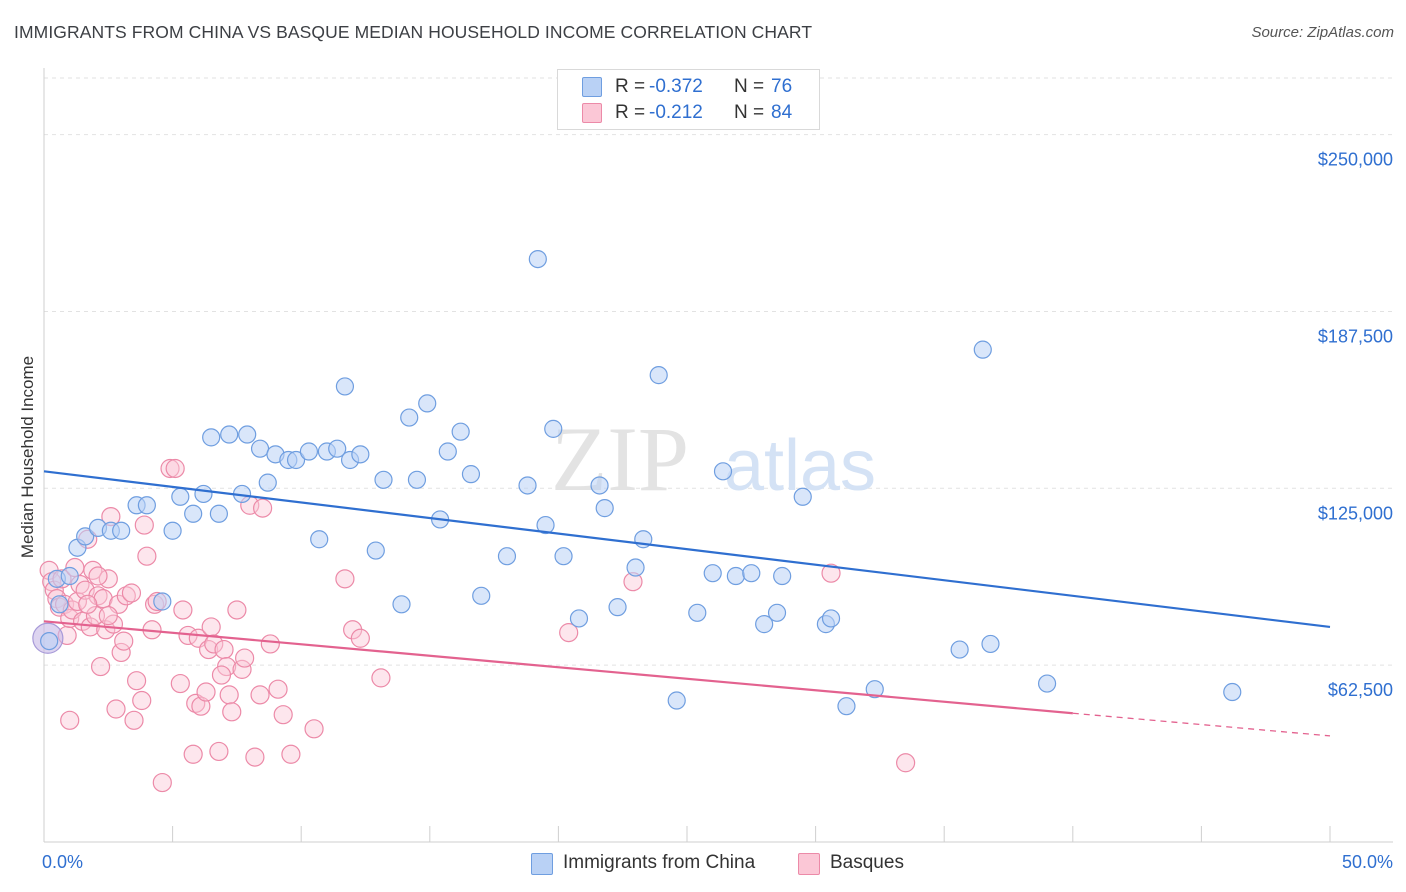  What do you see at coordinates (630, 112) in the screenshot?
I see `legend-r-label: R =` at bounding box center [630, 112].